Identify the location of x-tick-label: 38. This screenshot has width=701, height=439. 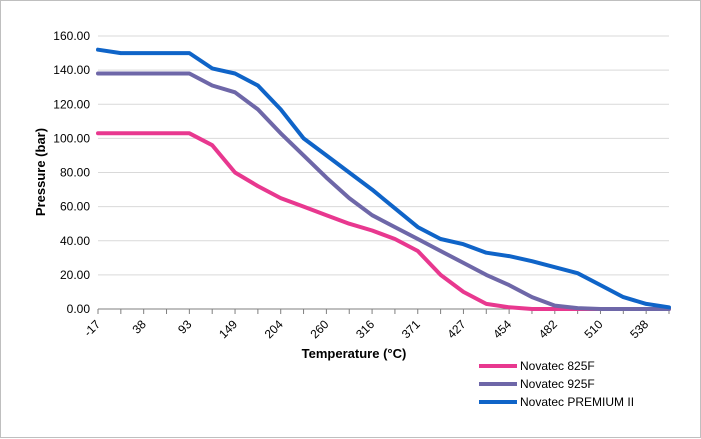
(139, 327).